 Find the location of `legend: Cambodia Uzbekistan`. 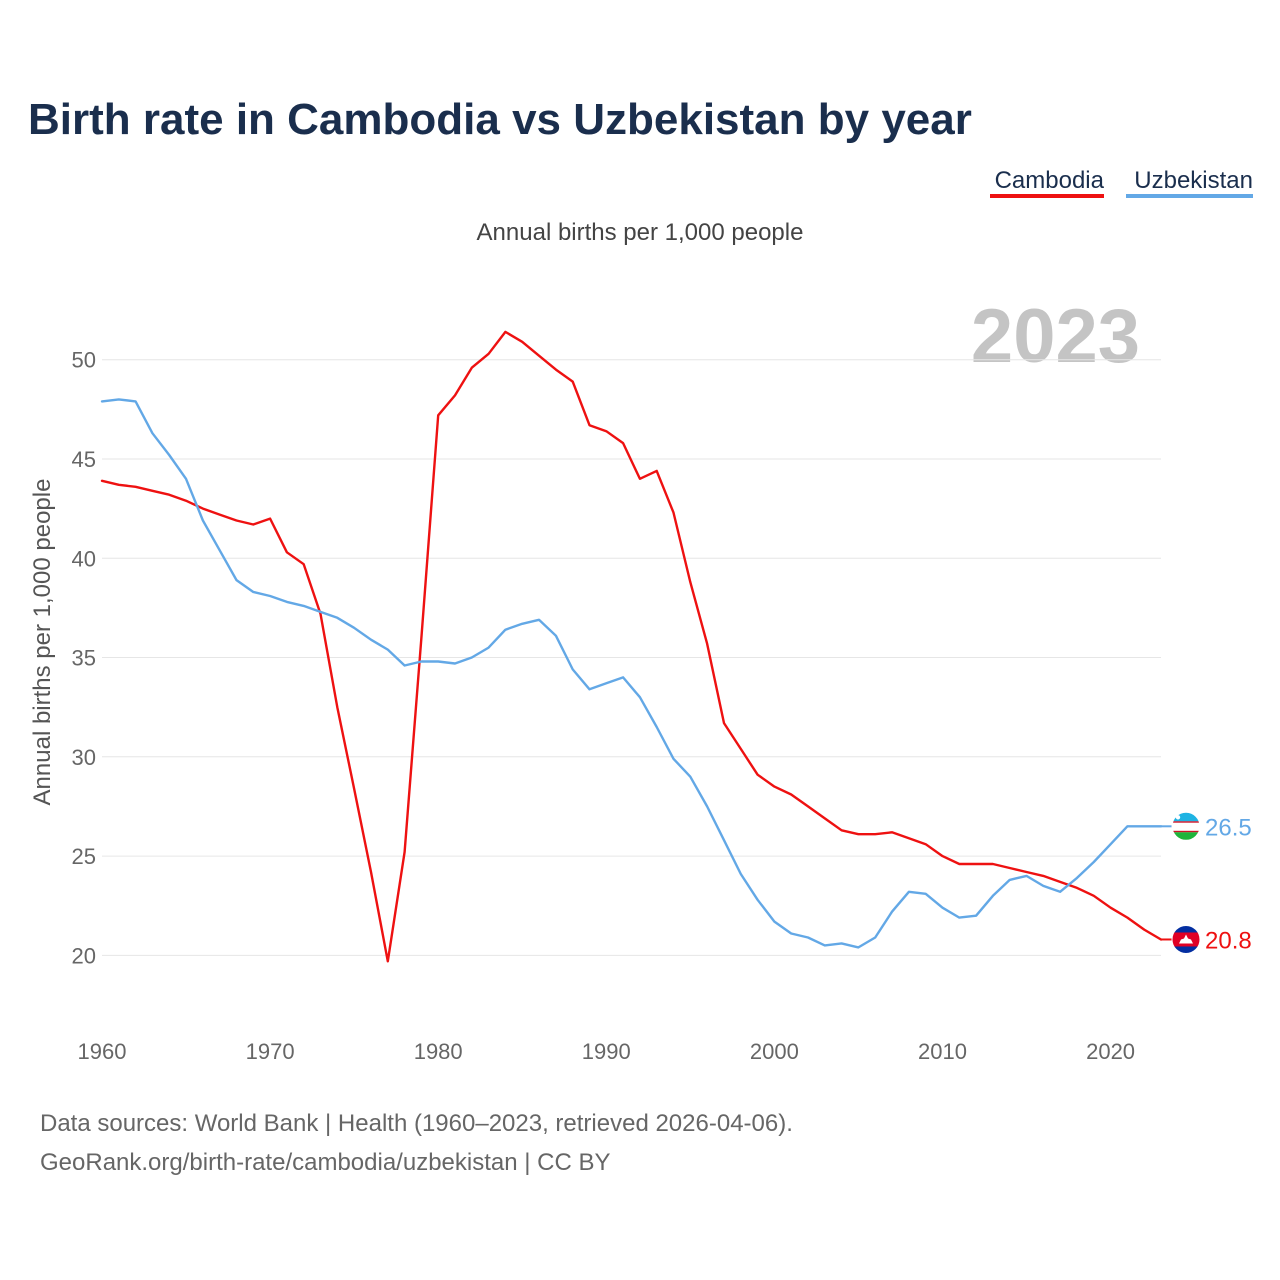

legend: Cambodia Uzbekistan is located at coordinates (1121, 182).